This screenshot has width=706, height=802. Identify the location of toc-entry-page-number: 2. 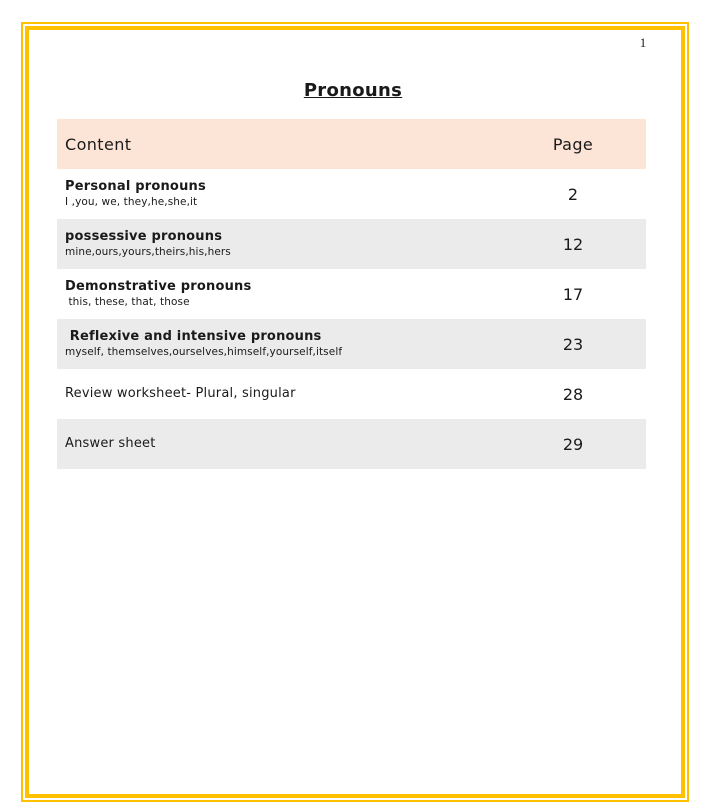
(573, 194).